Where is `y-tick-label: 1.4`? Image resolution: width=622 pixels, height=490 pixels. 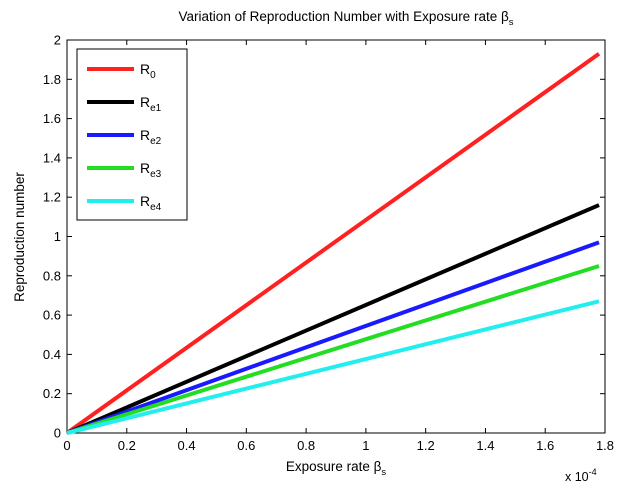
y-tick-label: 1.4 is located at coordinates (52, 157).